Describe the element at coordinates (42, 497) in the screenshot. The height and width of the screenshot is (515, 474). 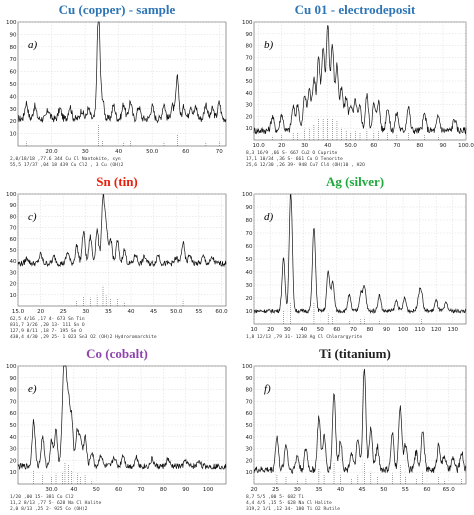
I see `phase-legend-row: 1/20 ,00 15- 381 Co Cl2` at that location.